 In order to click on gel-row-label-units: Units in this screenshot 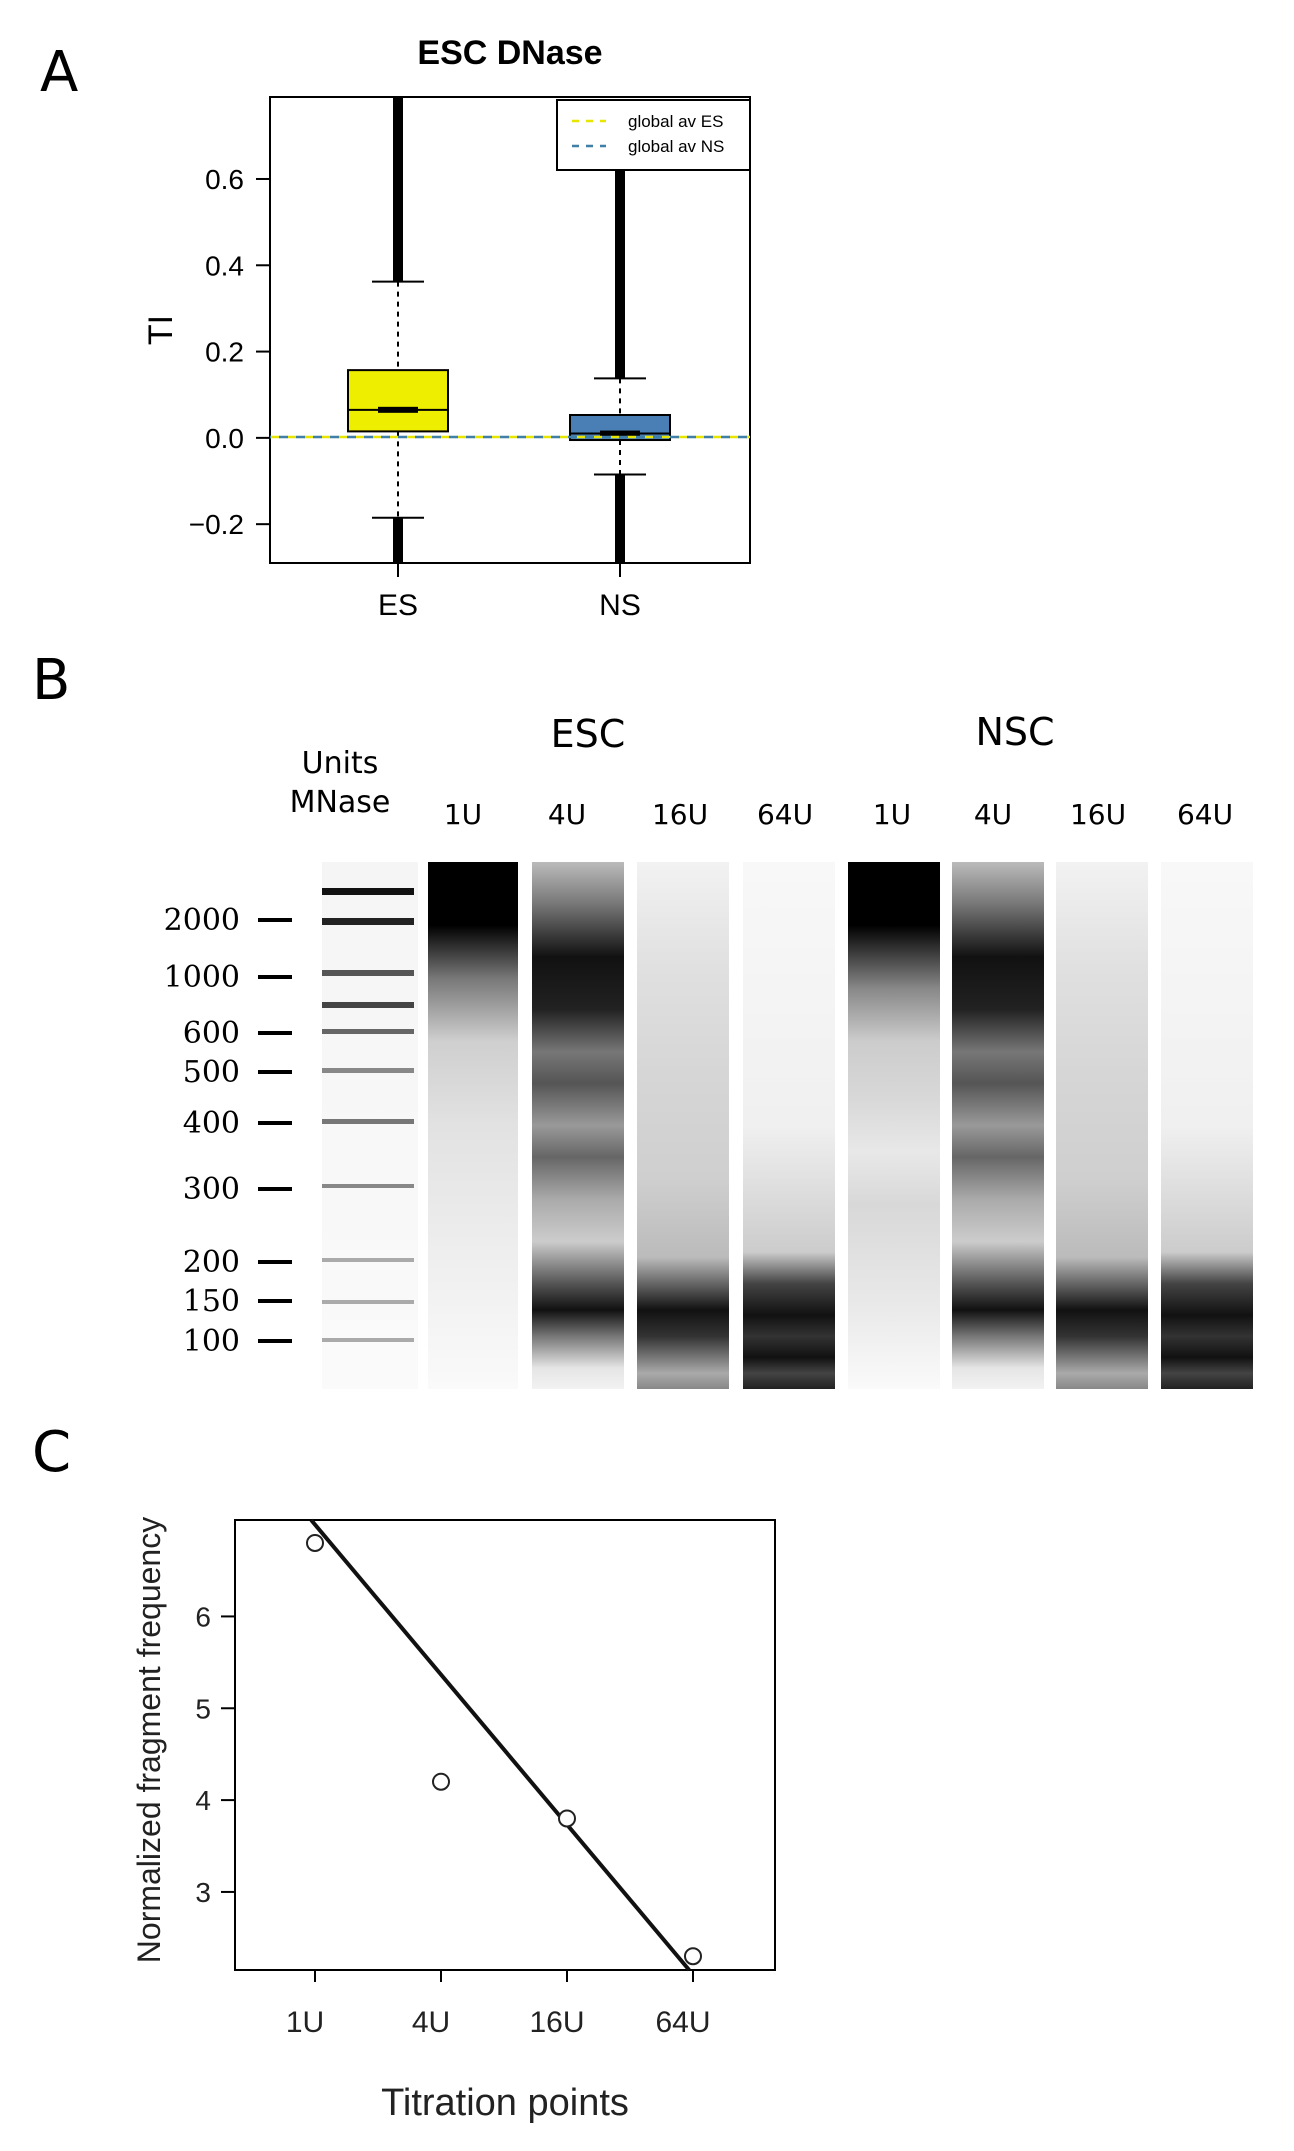, I will do `click(340, 763)`.